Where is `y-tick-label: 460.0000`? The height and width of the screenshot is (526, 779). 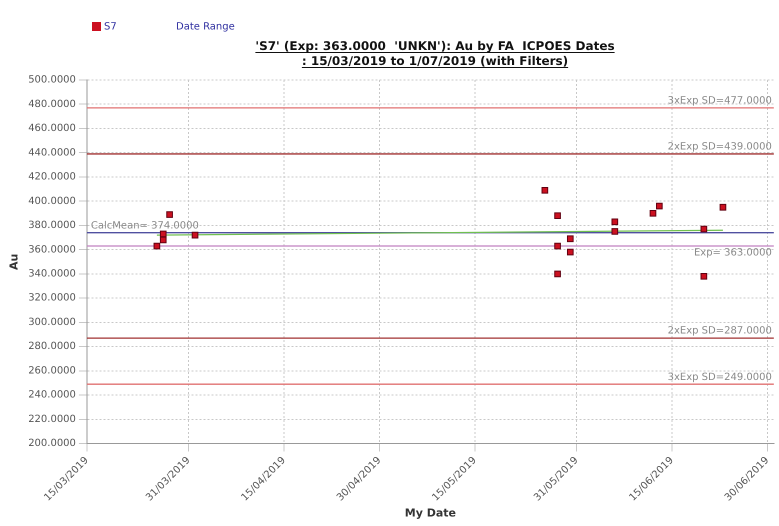 y-tick-label: 460.0000 is located at coordinates (52, 128).